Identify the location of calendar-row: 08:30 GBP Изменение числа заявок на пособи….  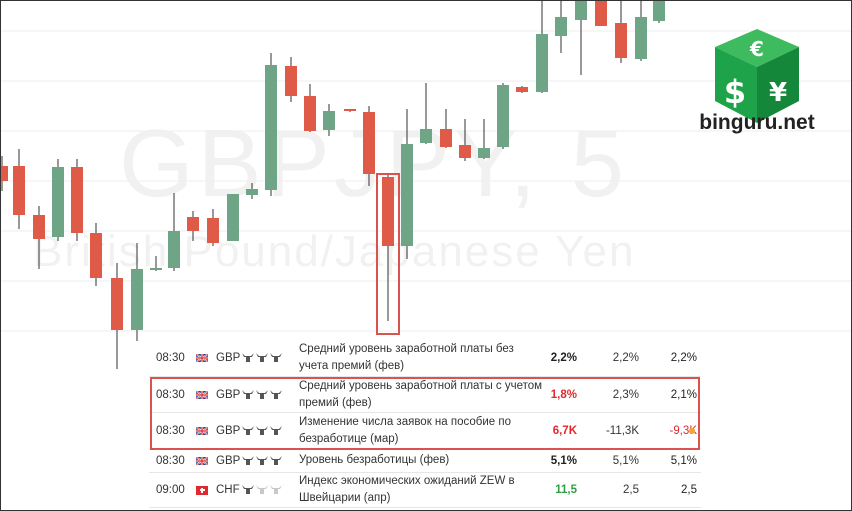
(425, 431).